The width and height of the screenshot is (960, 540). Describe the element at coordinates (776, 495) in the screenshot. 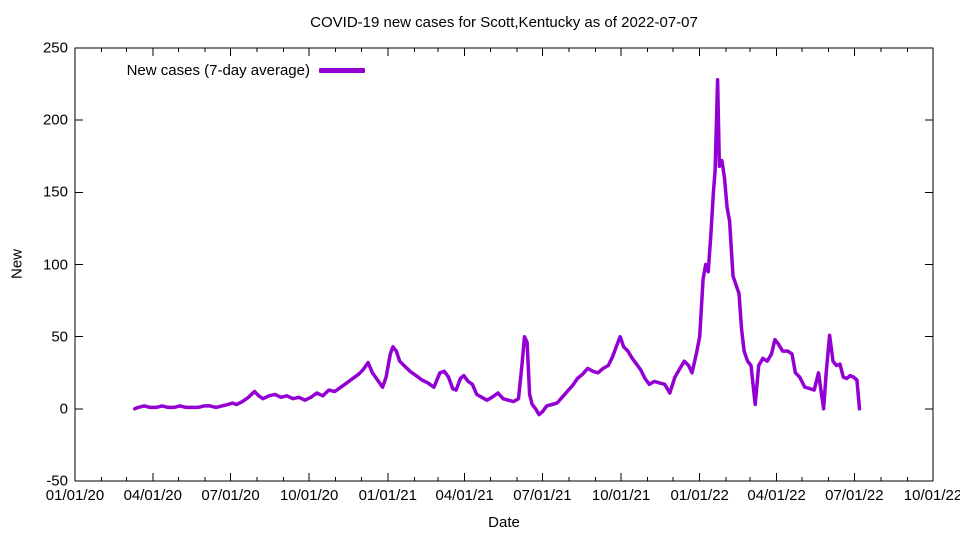

I see `x-tick-label: 04/01/22` at that location.